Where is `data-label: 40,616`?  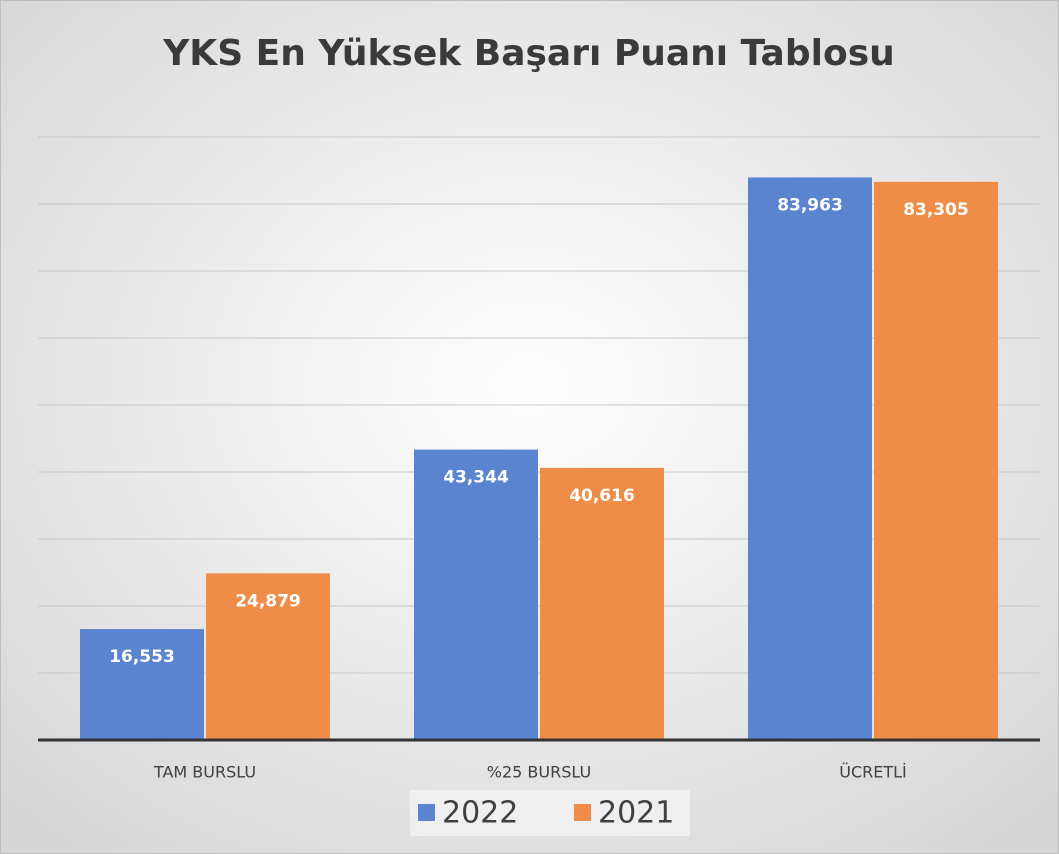 data-label: 40,616 is located at coordinates (602, 496).